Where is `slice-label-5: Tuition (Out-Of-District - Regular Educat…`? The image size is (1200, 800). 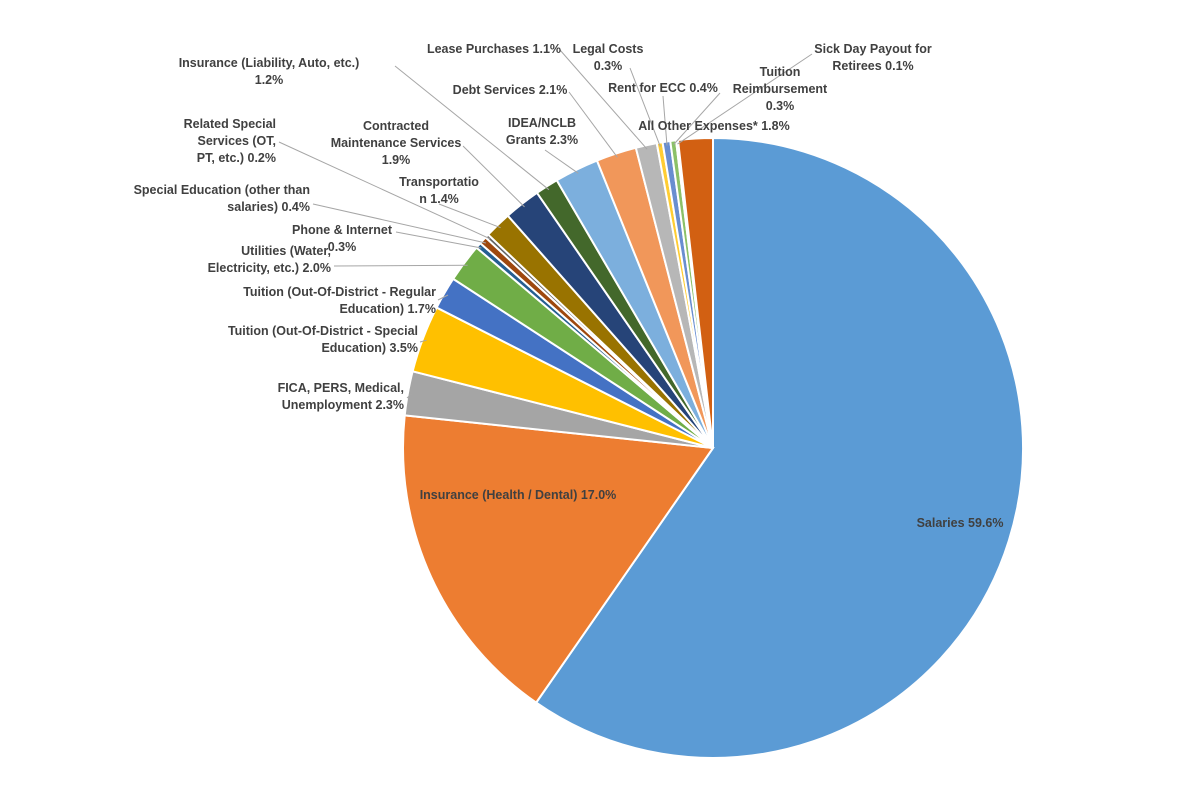
slice-label-5: Tuition (Out-Of-District - Regular Educat… is located at coordinates (339, 300).